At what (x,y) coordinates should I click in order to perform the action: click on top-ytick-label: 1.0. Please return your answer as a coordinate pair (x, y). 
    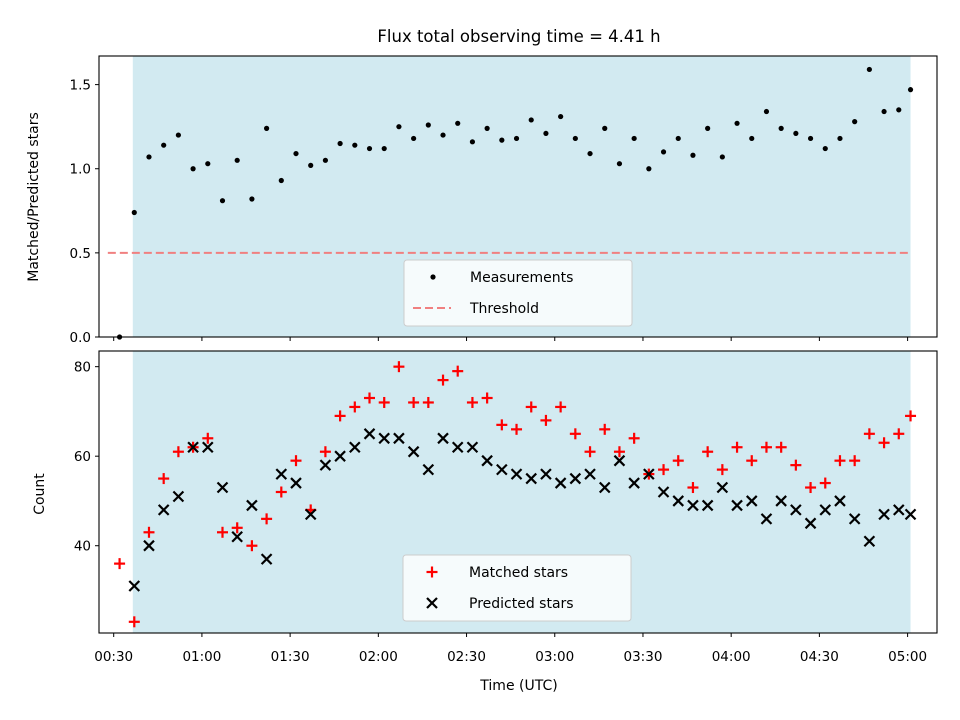
    Looking at the image, I should click on (80, 170).